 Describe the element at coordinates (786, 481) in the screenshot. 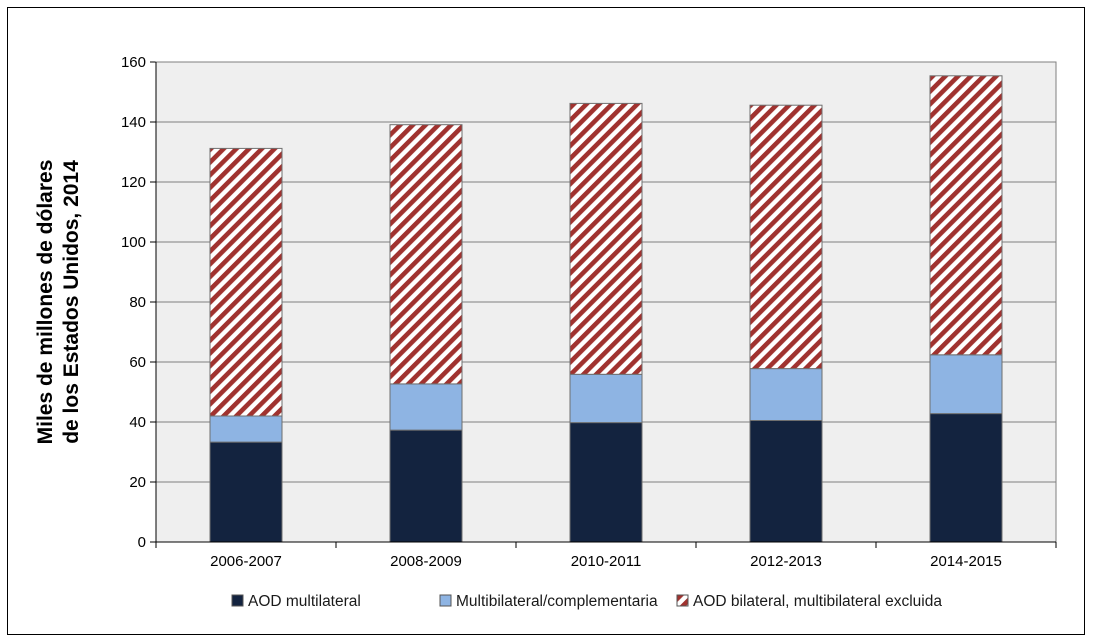

I see `bar-aod-multilateral-2012-2013` at that location.